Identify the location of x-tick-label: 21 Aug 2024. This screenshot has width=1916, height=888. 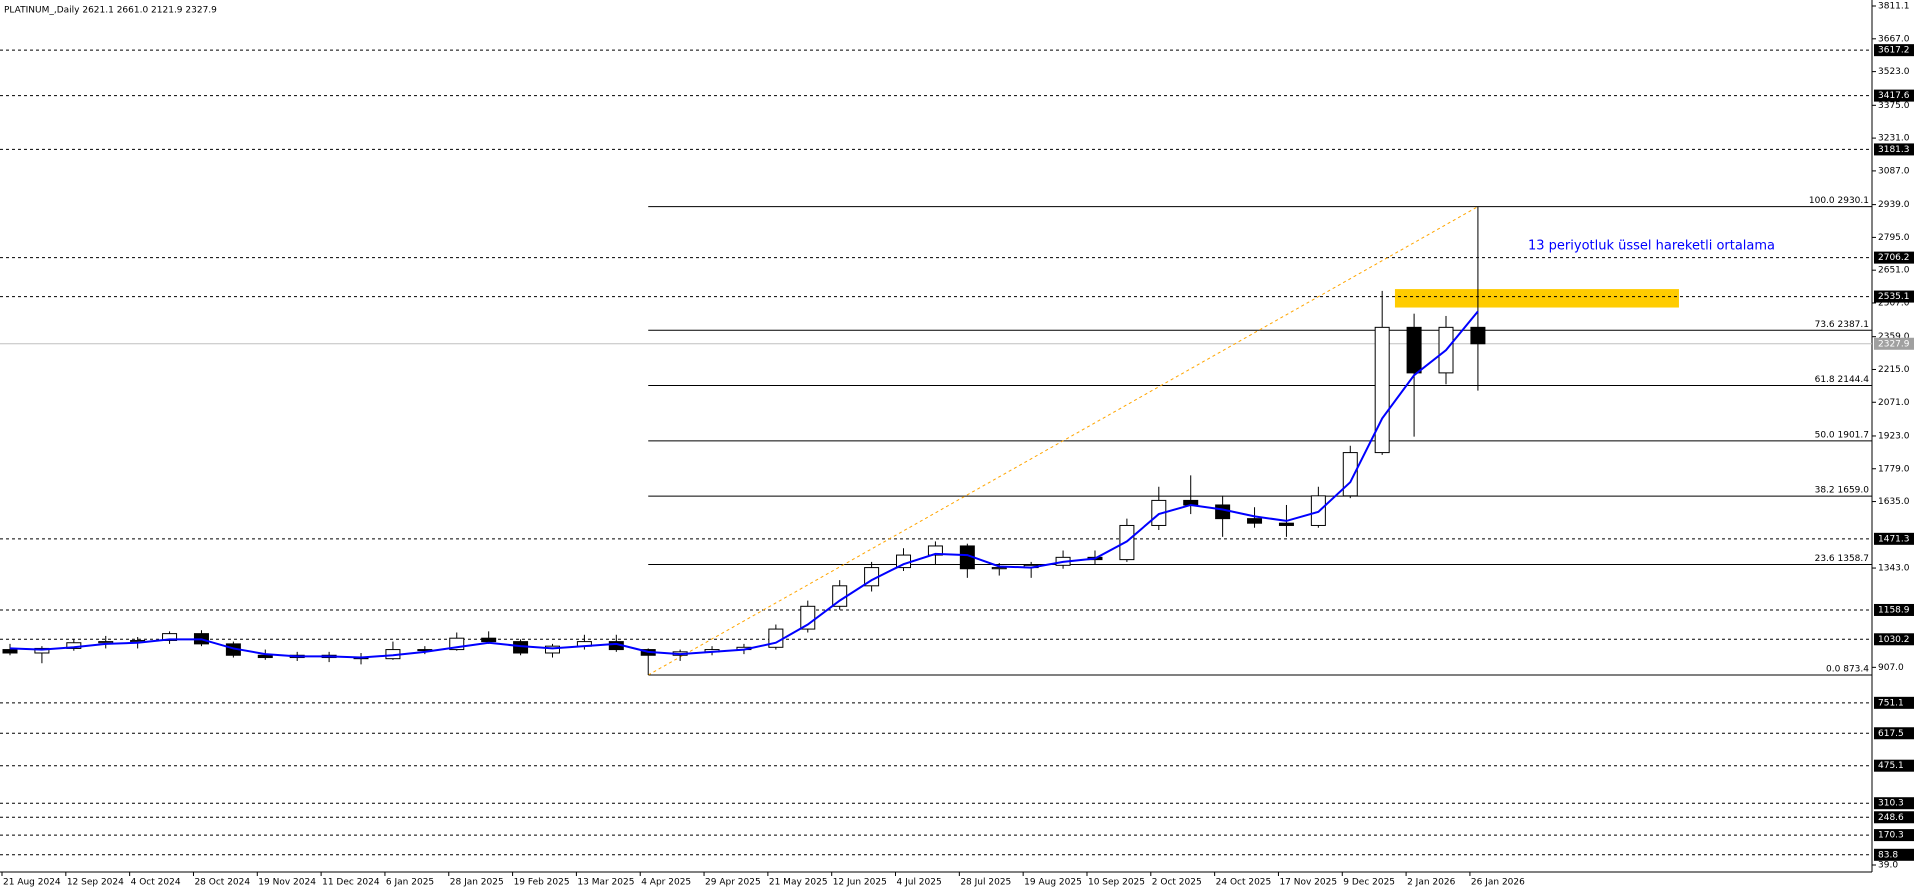
(32, 883).